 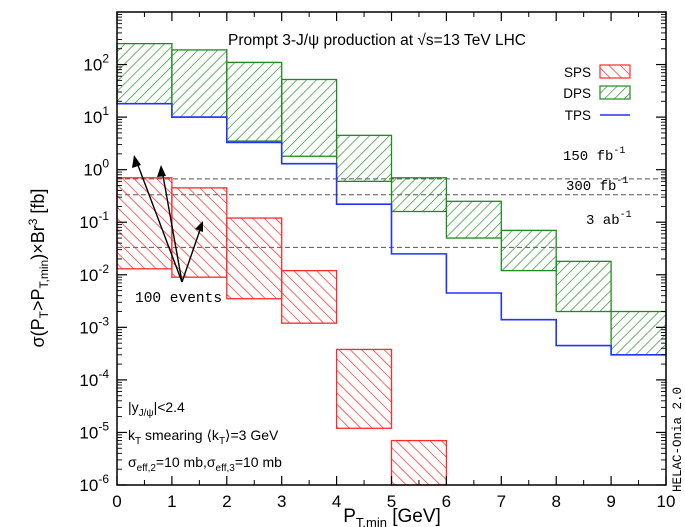 I want to click on x-tick-label-8: 8, so click(x=555, y=501).